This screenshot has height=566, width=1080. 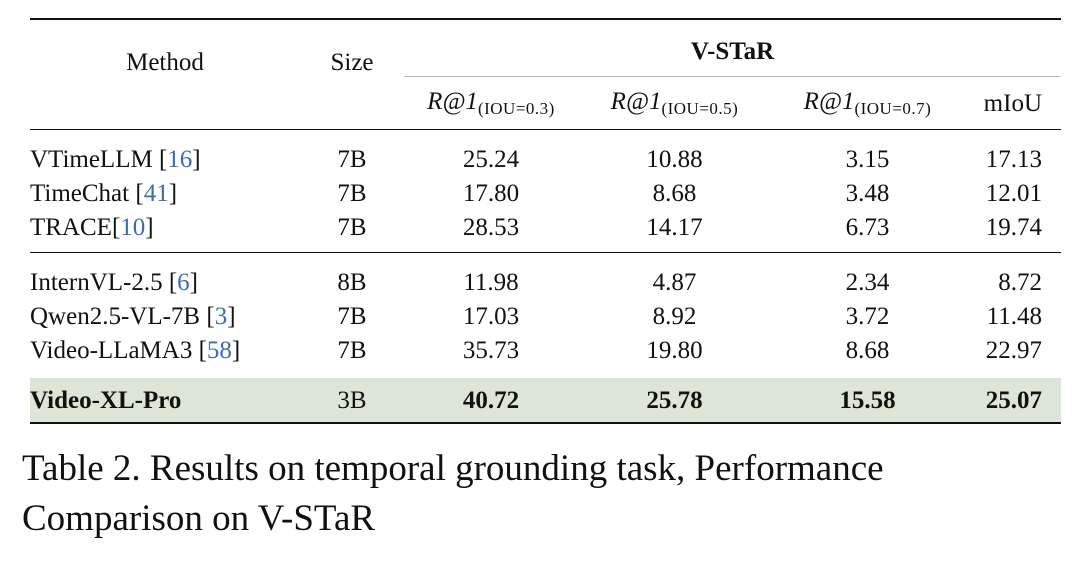 What do you see at coordinates (352, 400) in the screenshot?
I see `size-cell: 3B` at bounding box center [352, 400].